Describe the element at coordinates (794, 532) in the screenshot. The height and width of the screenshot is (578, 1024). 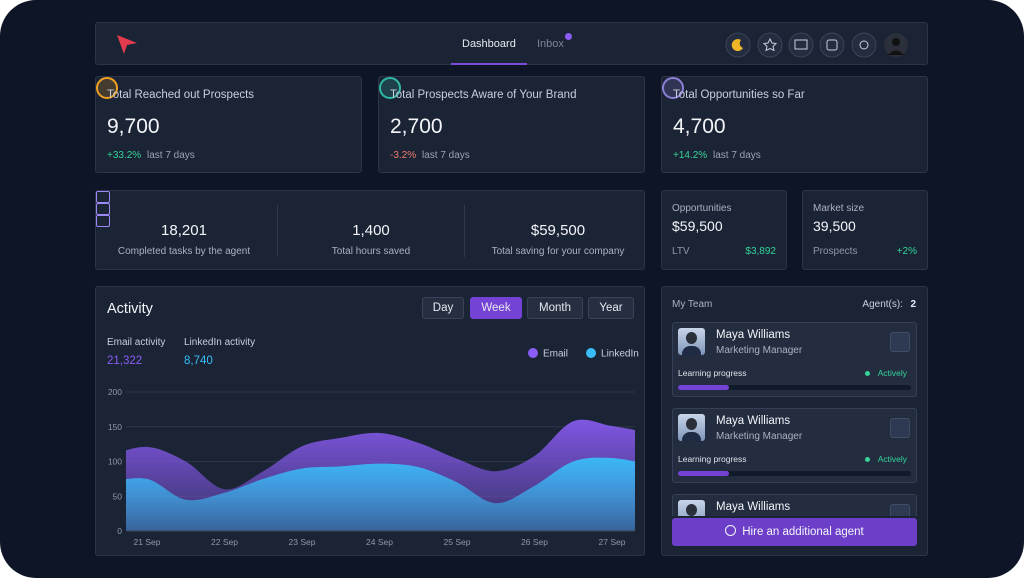
I see `hire-button: Hire an additional agent` at that location.